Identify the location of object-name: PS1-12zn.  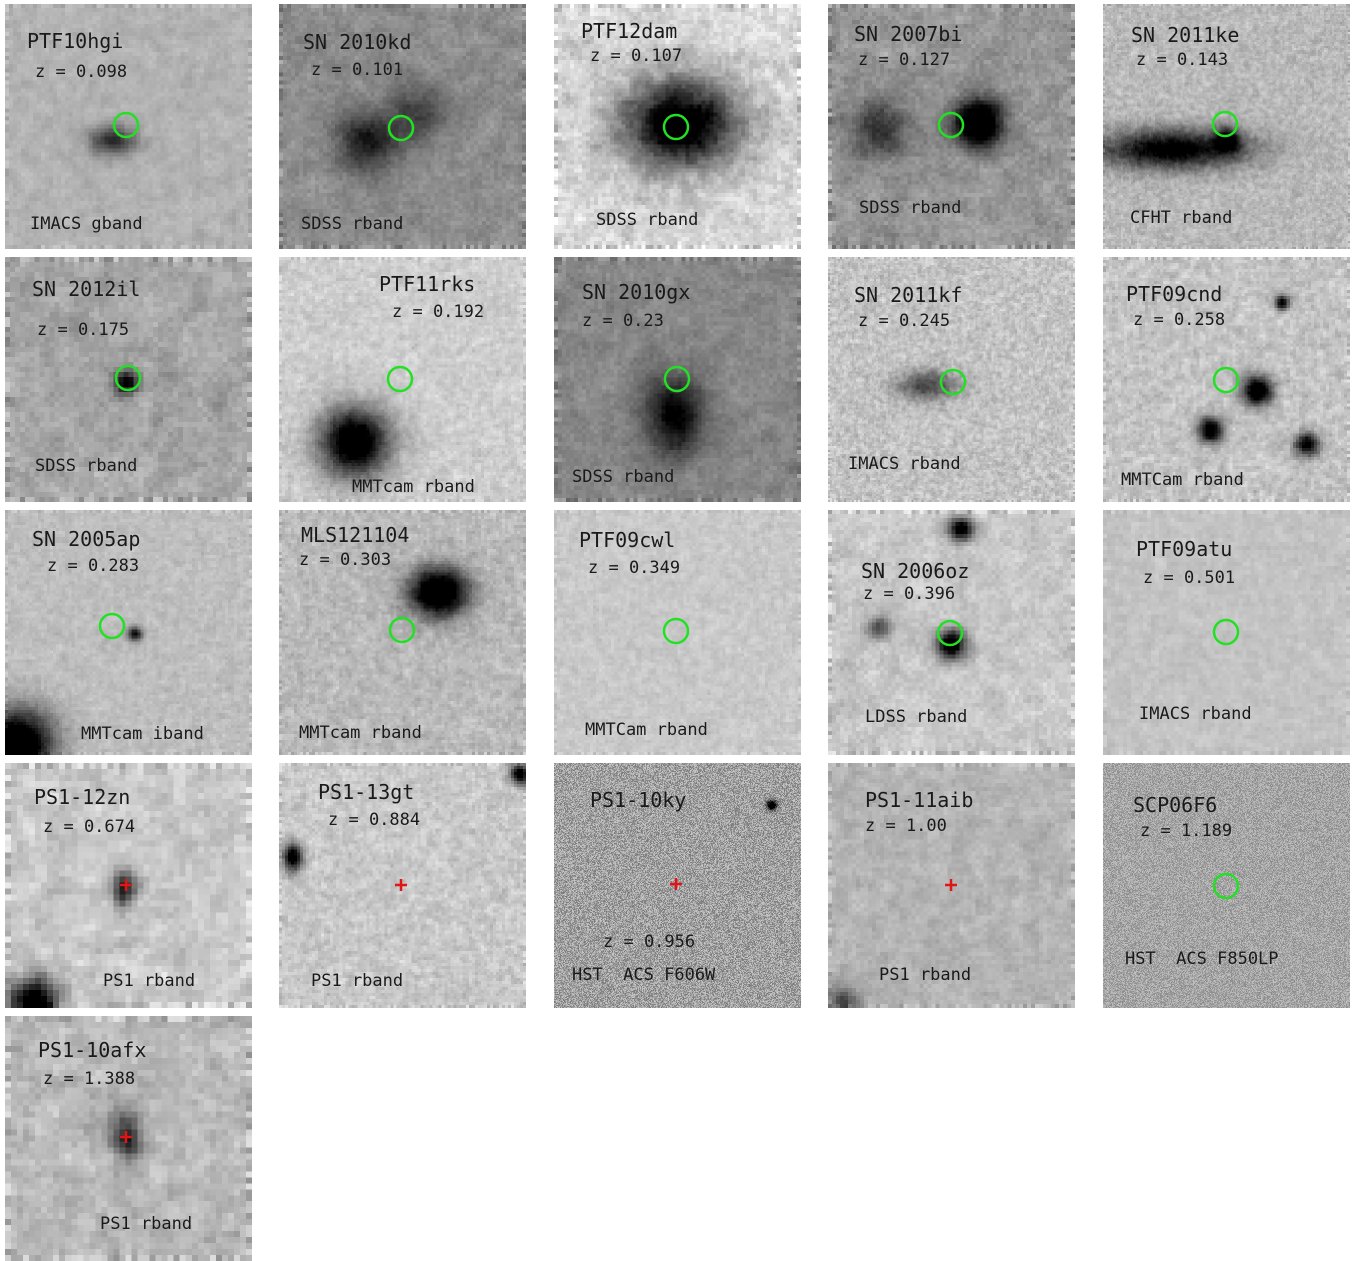
(82, 797).